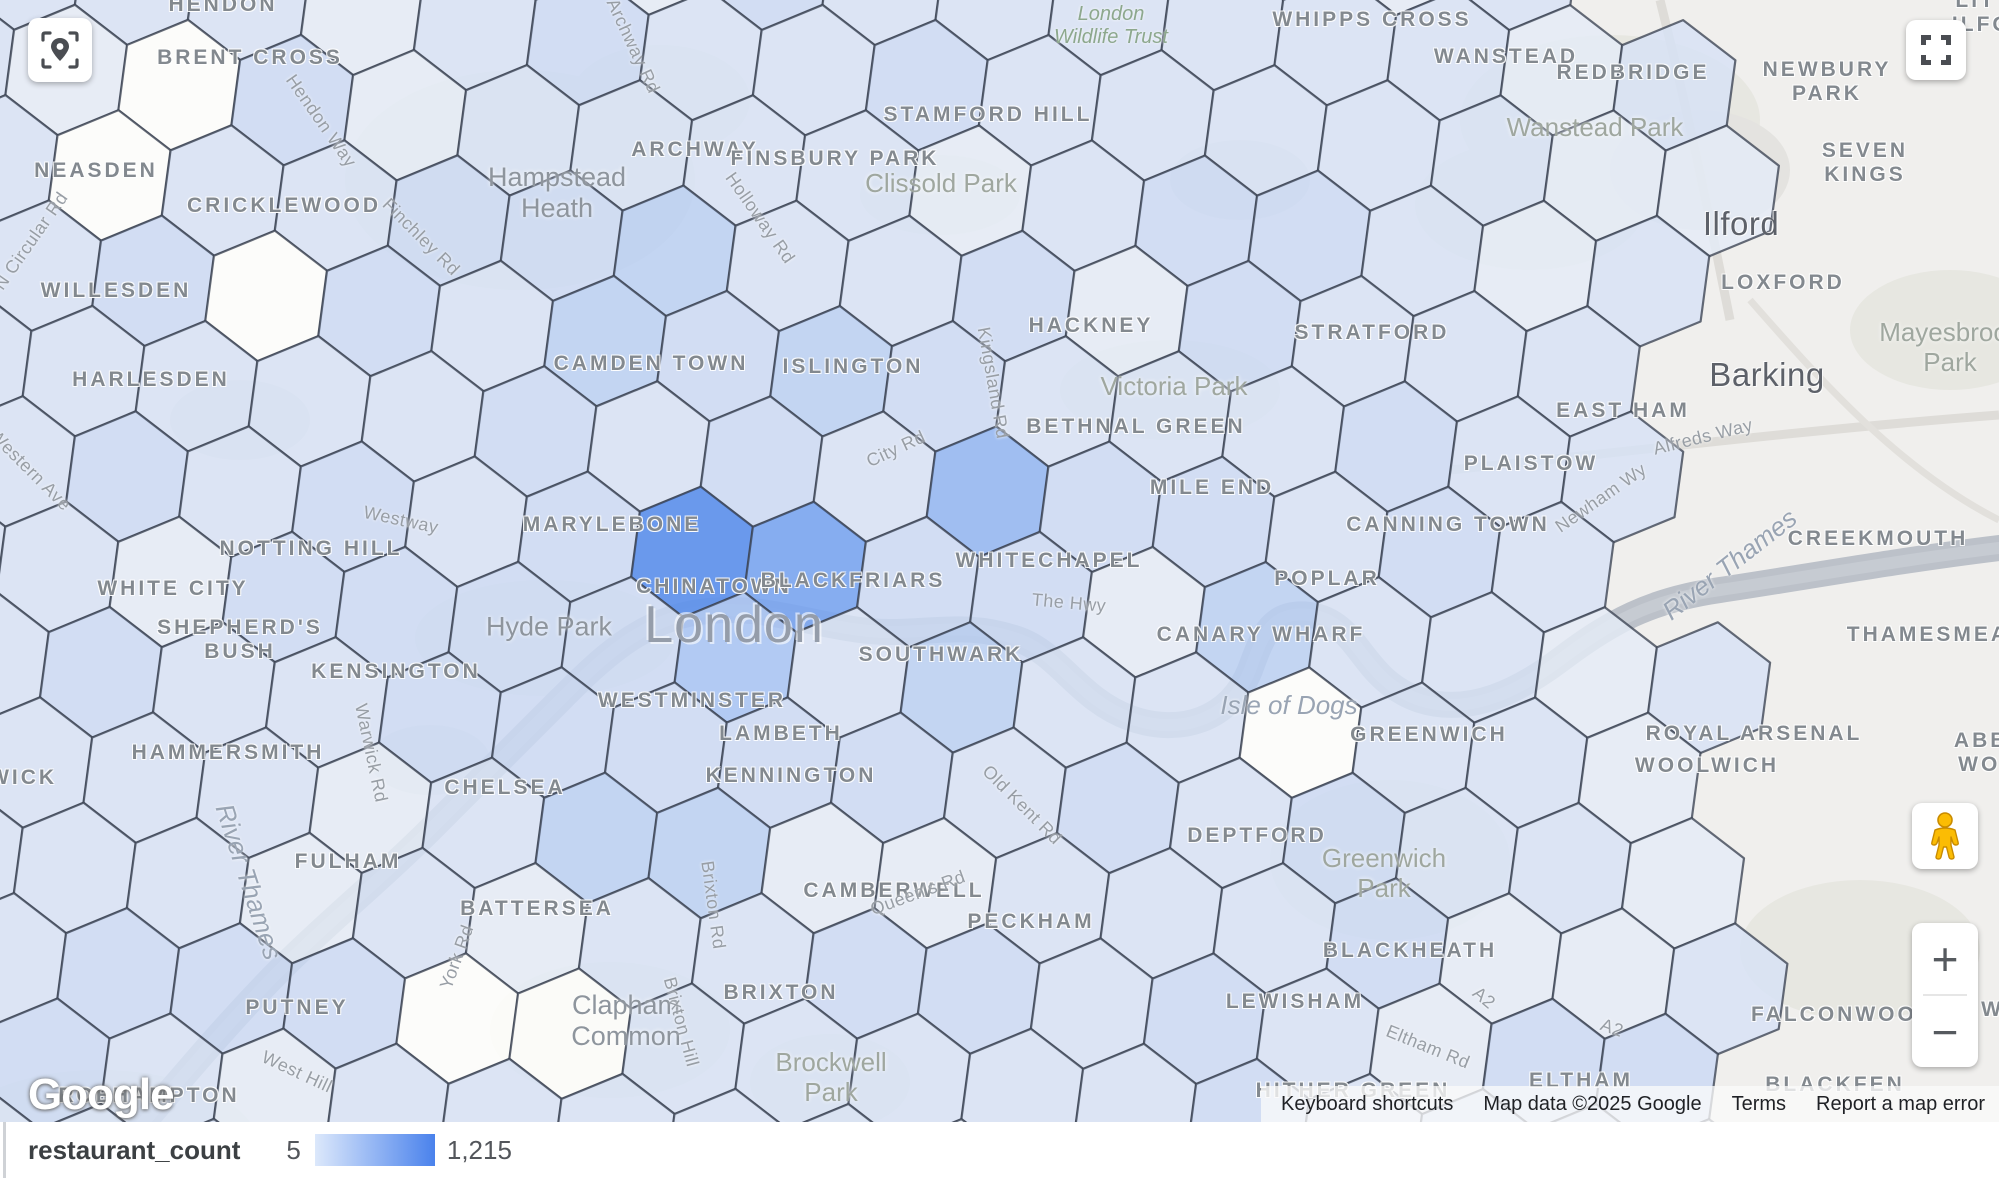  I want to click on pegman-icon, so click(1945, 836).